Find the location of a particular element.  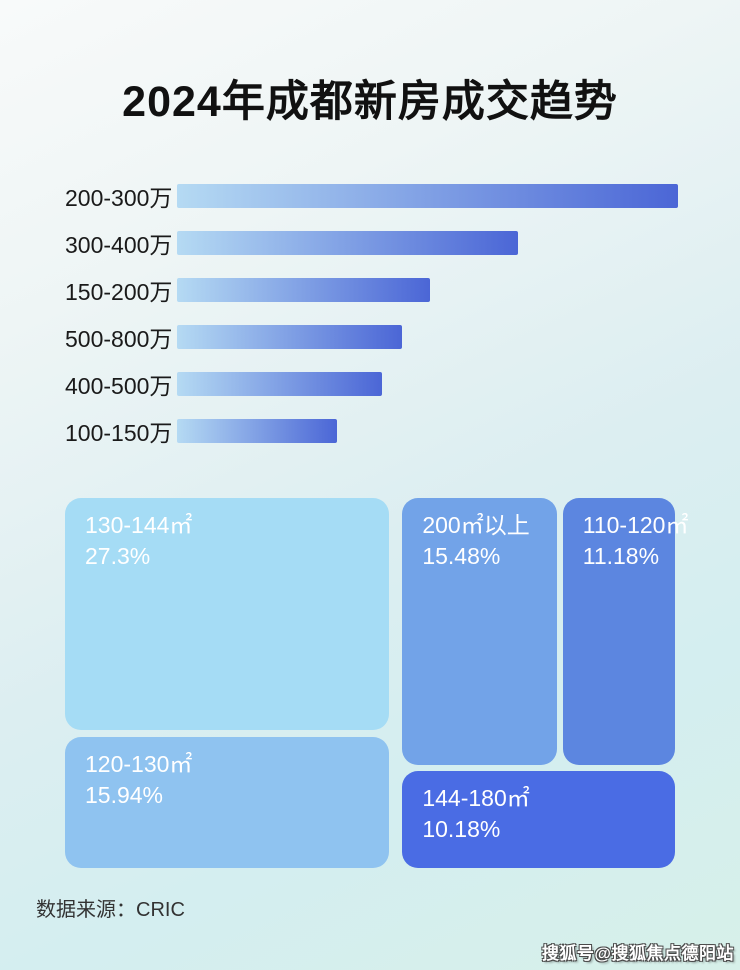

treemap-cell-label: 130-144㎡ is located at coordinates (139, 525).